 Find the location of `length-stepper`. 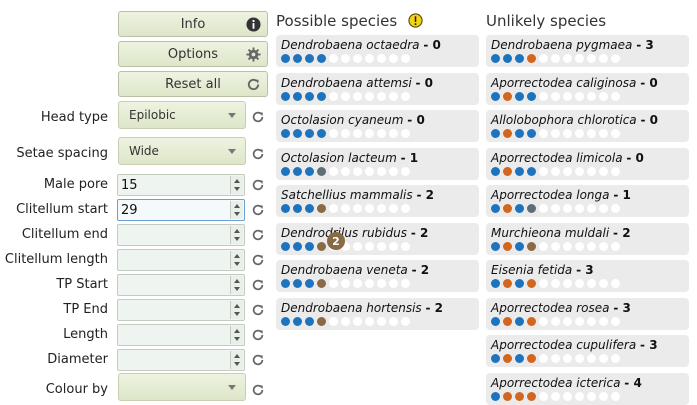

length-stepper is located at coordinates (236, 335).